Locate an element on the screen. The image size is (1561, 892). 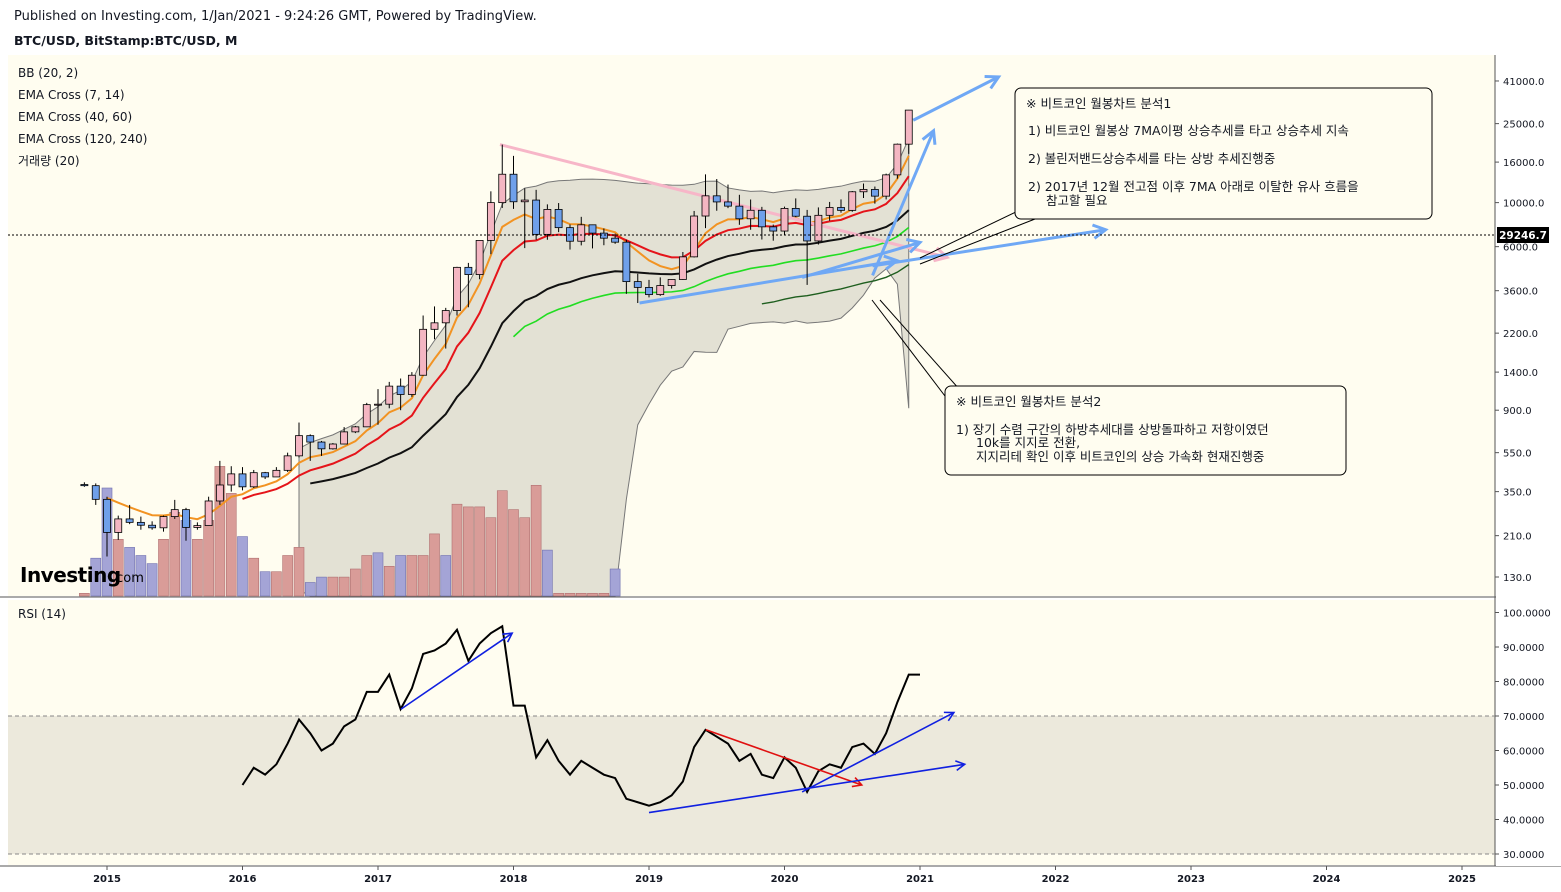
rsi-band is located at coordinates (751, 785).